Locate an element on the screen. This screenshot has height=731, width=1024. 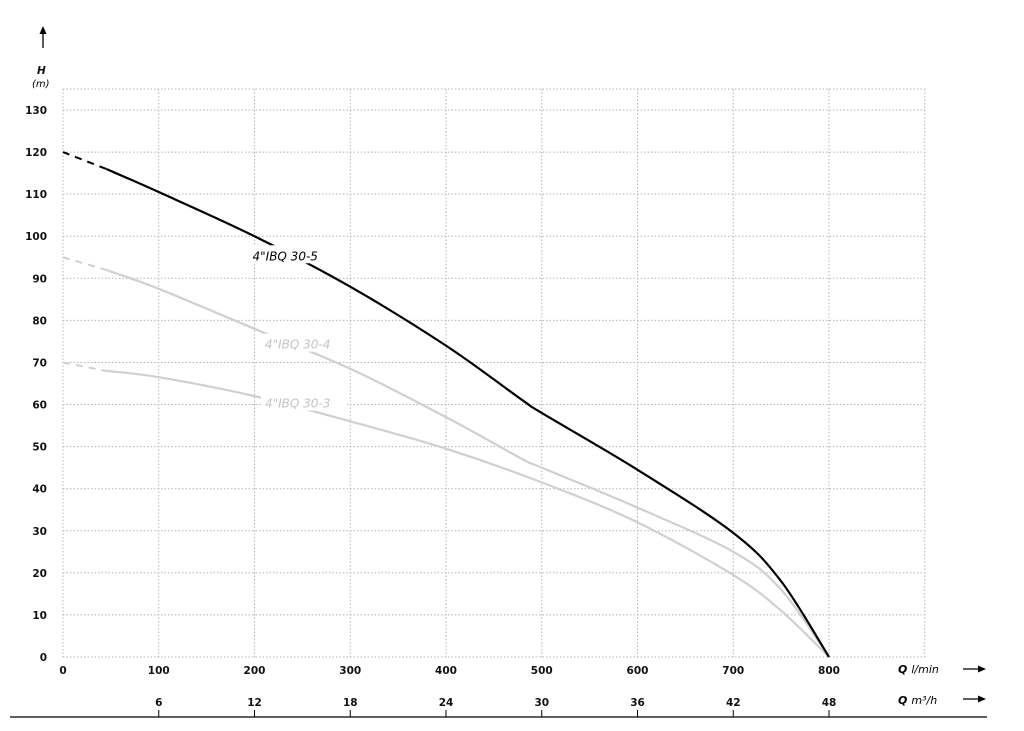
y-tick-label: 110 is located at coordinates (36, 195).